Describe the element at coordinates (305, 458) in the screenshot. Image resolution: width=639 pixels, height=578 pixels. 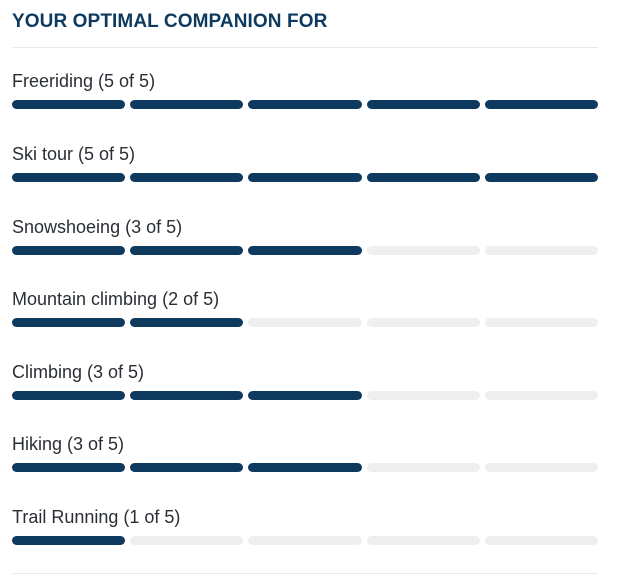
I see `activity-rating-hiking: Hiking (3 of 5)` at that location.